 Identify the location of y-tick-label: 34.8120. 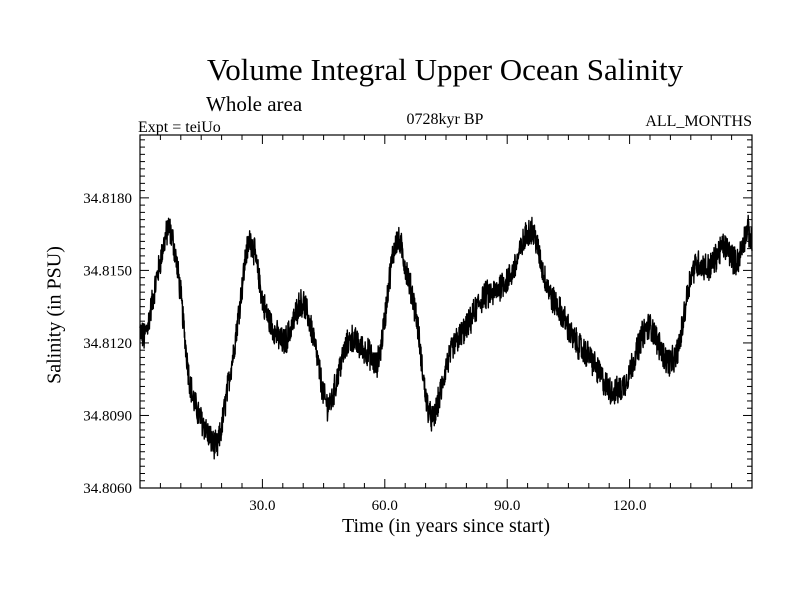
(107, 344).